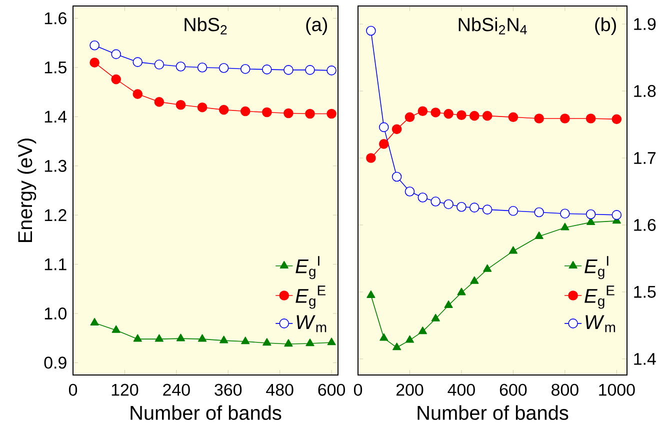 This screenshot has width=664, height=435. I want to click on annotation: (a), so click(317, 26).